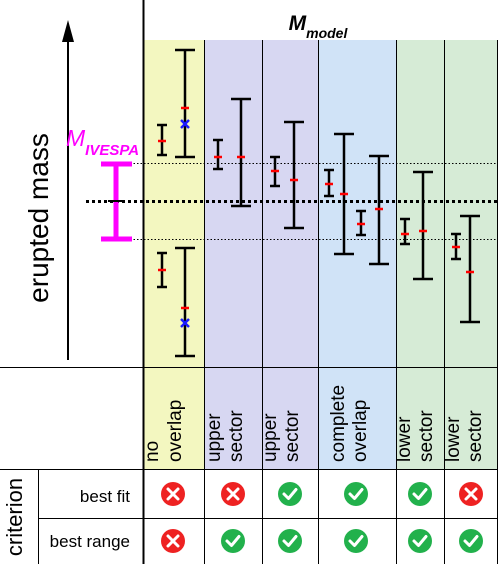 The height and width of the screenshot is (564, 498). What do you see at coordinates (322, 517) in the screenshot?
I see `criteria-icons` at bounding box center [322, 517].